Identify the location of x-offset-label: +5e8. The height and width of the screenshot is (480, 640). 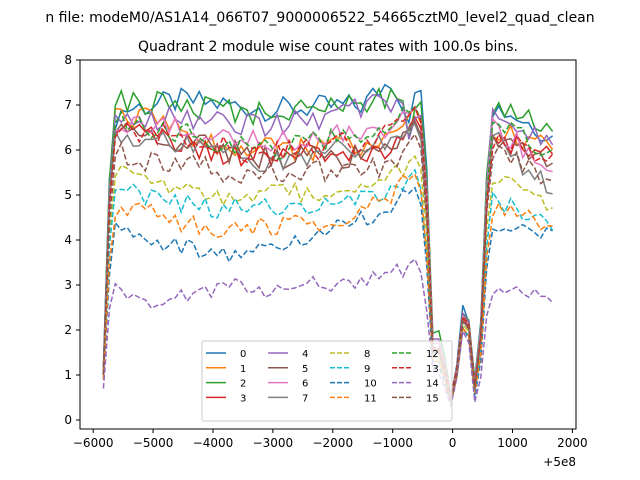
(559, 462).